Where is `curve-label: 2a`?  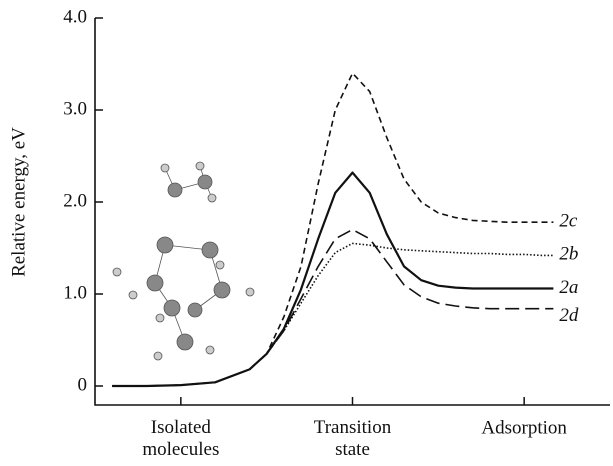
curve-label: 2a is located at coordinates (568, 287).